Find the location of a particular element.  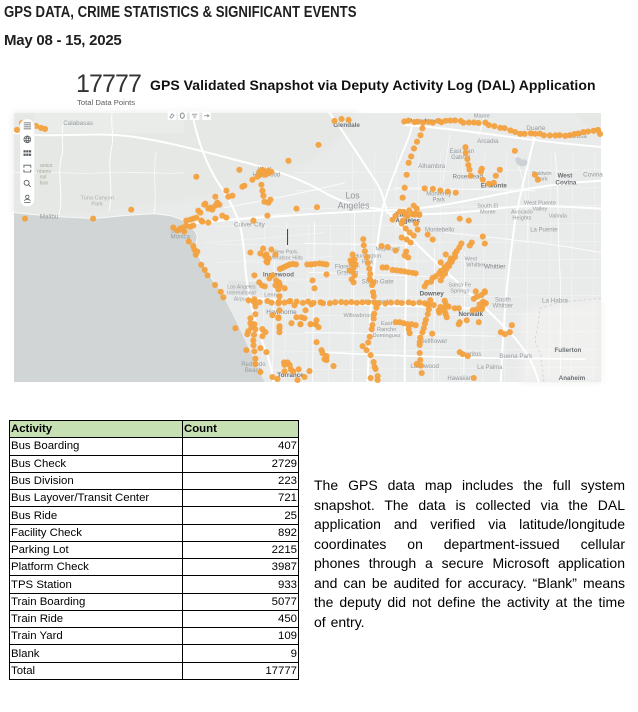

svg-text: Hawaiian is located at coordinates (459, 379).